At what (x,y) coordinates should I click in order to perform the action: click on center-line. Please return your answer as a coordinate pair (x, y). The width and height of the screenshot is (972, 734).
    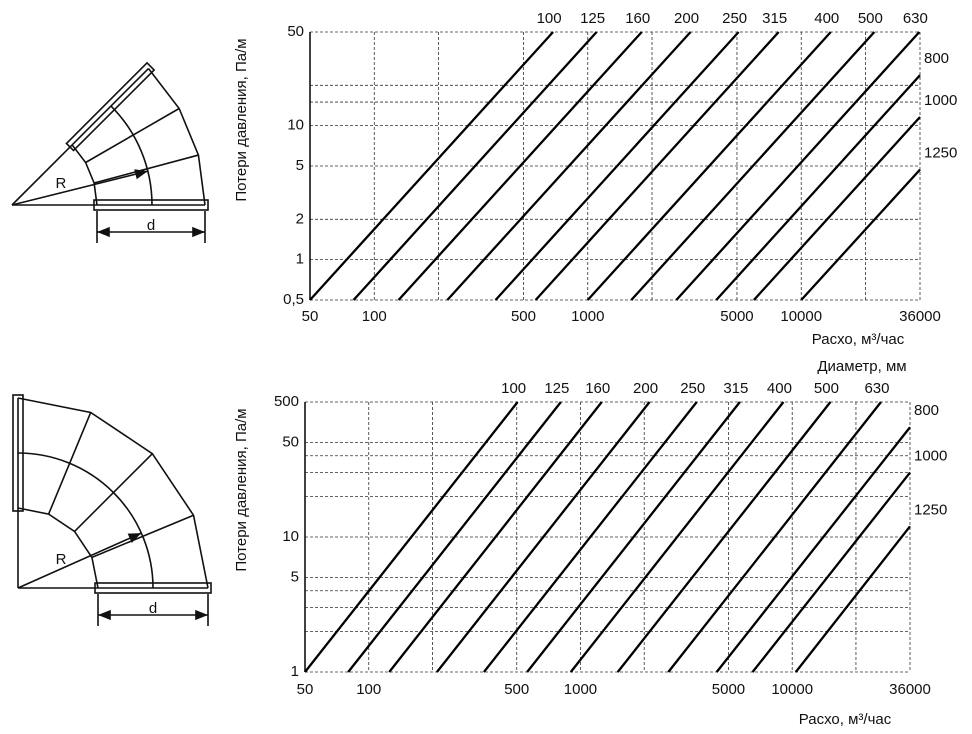
    Looking at the image, I should click on (42, 175).